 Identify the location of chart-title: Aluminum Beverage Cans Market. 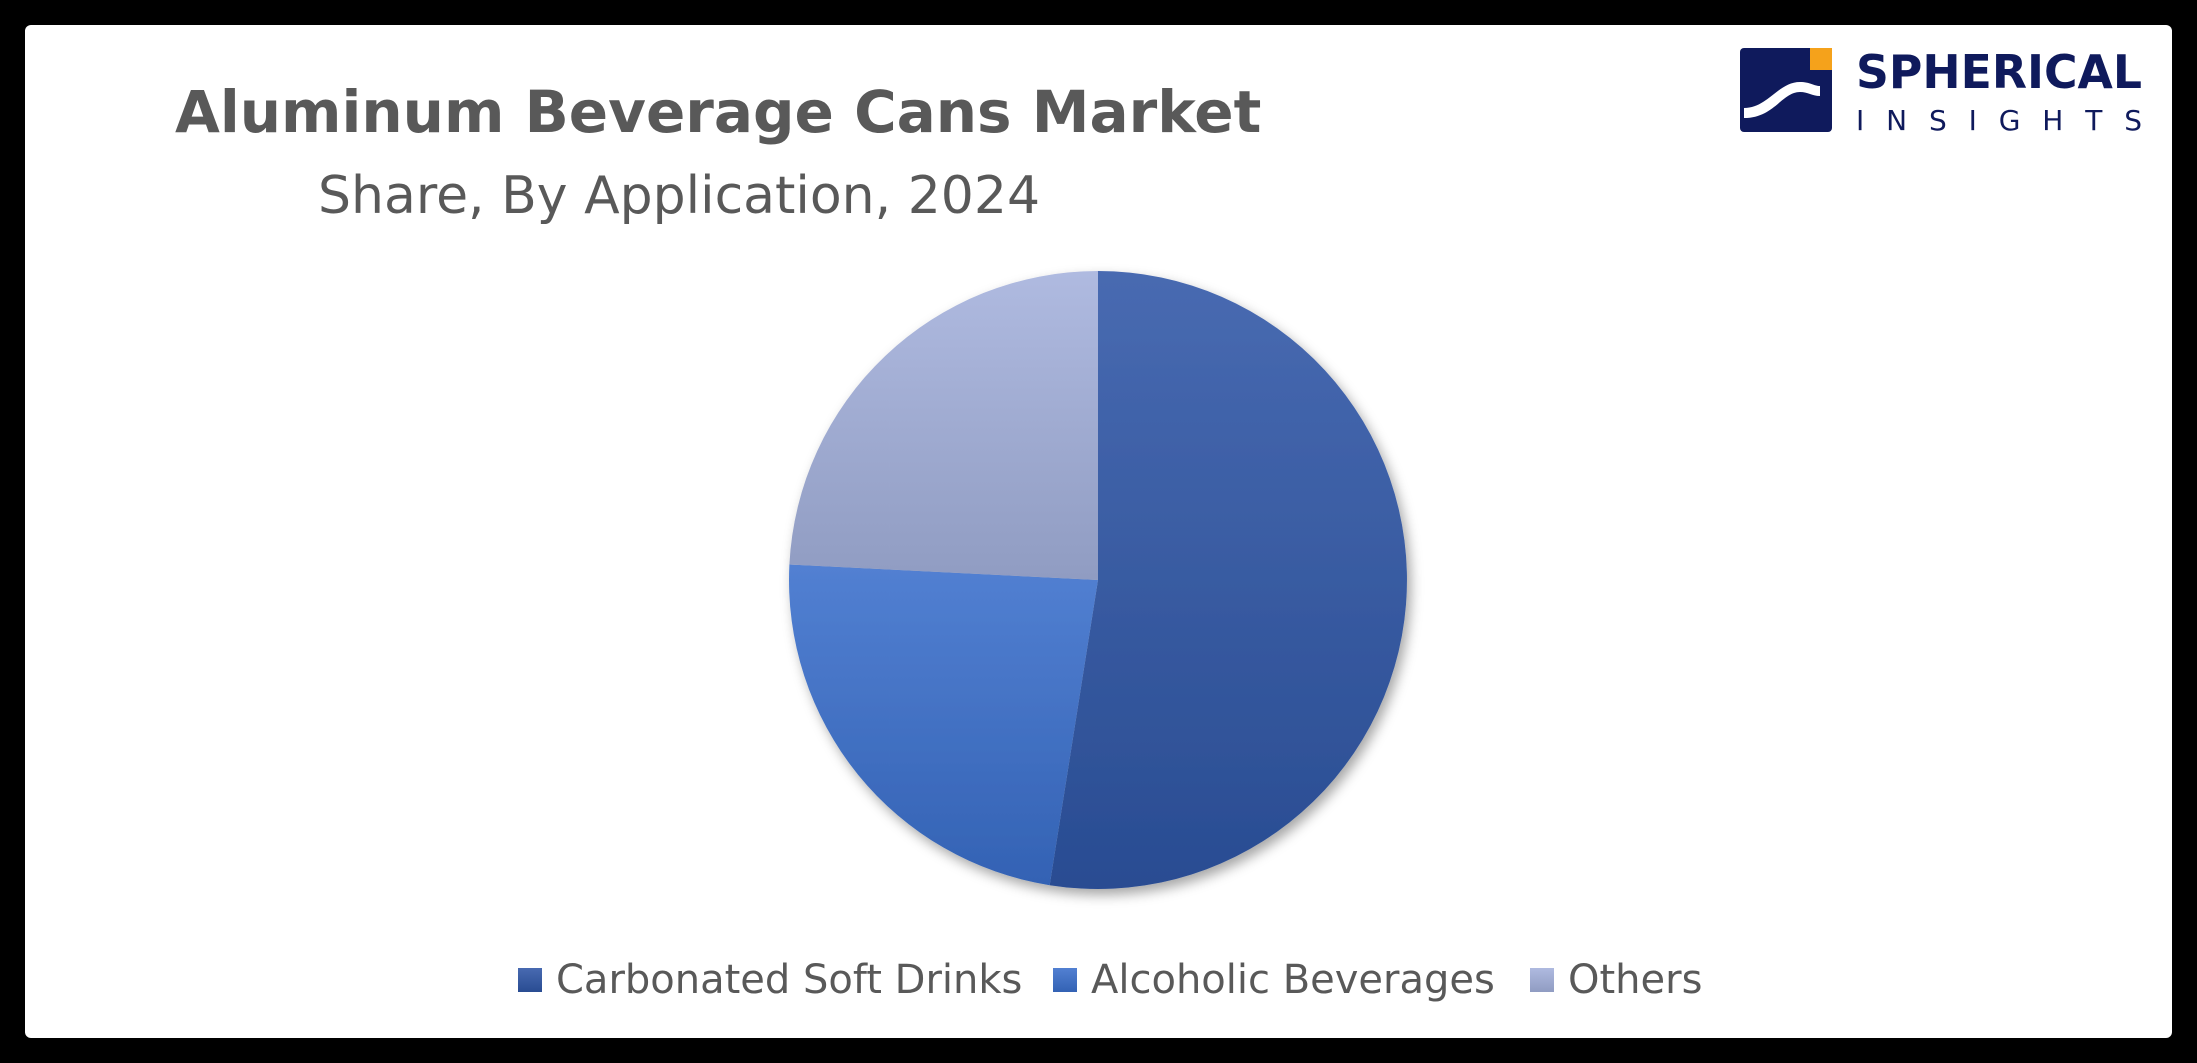
(718, 112).